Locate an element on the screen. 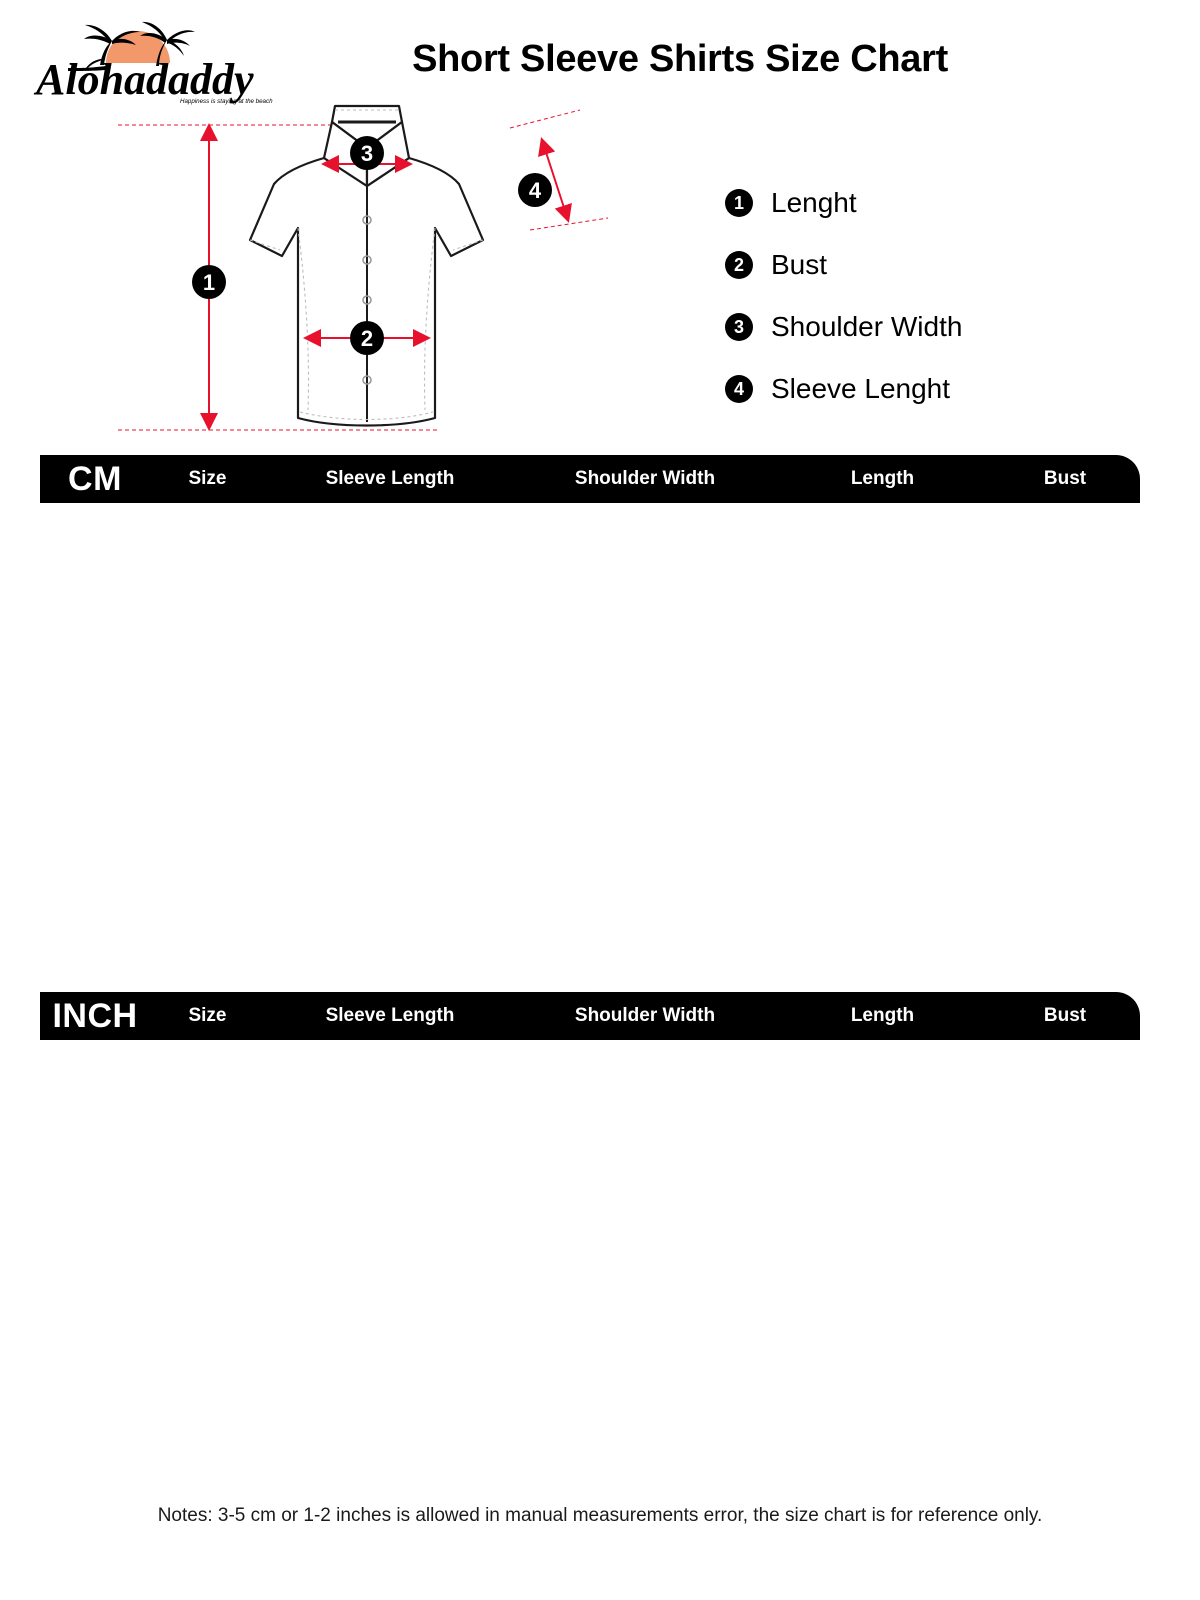 Image resolution: width=1200 pixels, height=1600 pixels. marker-1-label: 1 is located at coordinates (209, 282).